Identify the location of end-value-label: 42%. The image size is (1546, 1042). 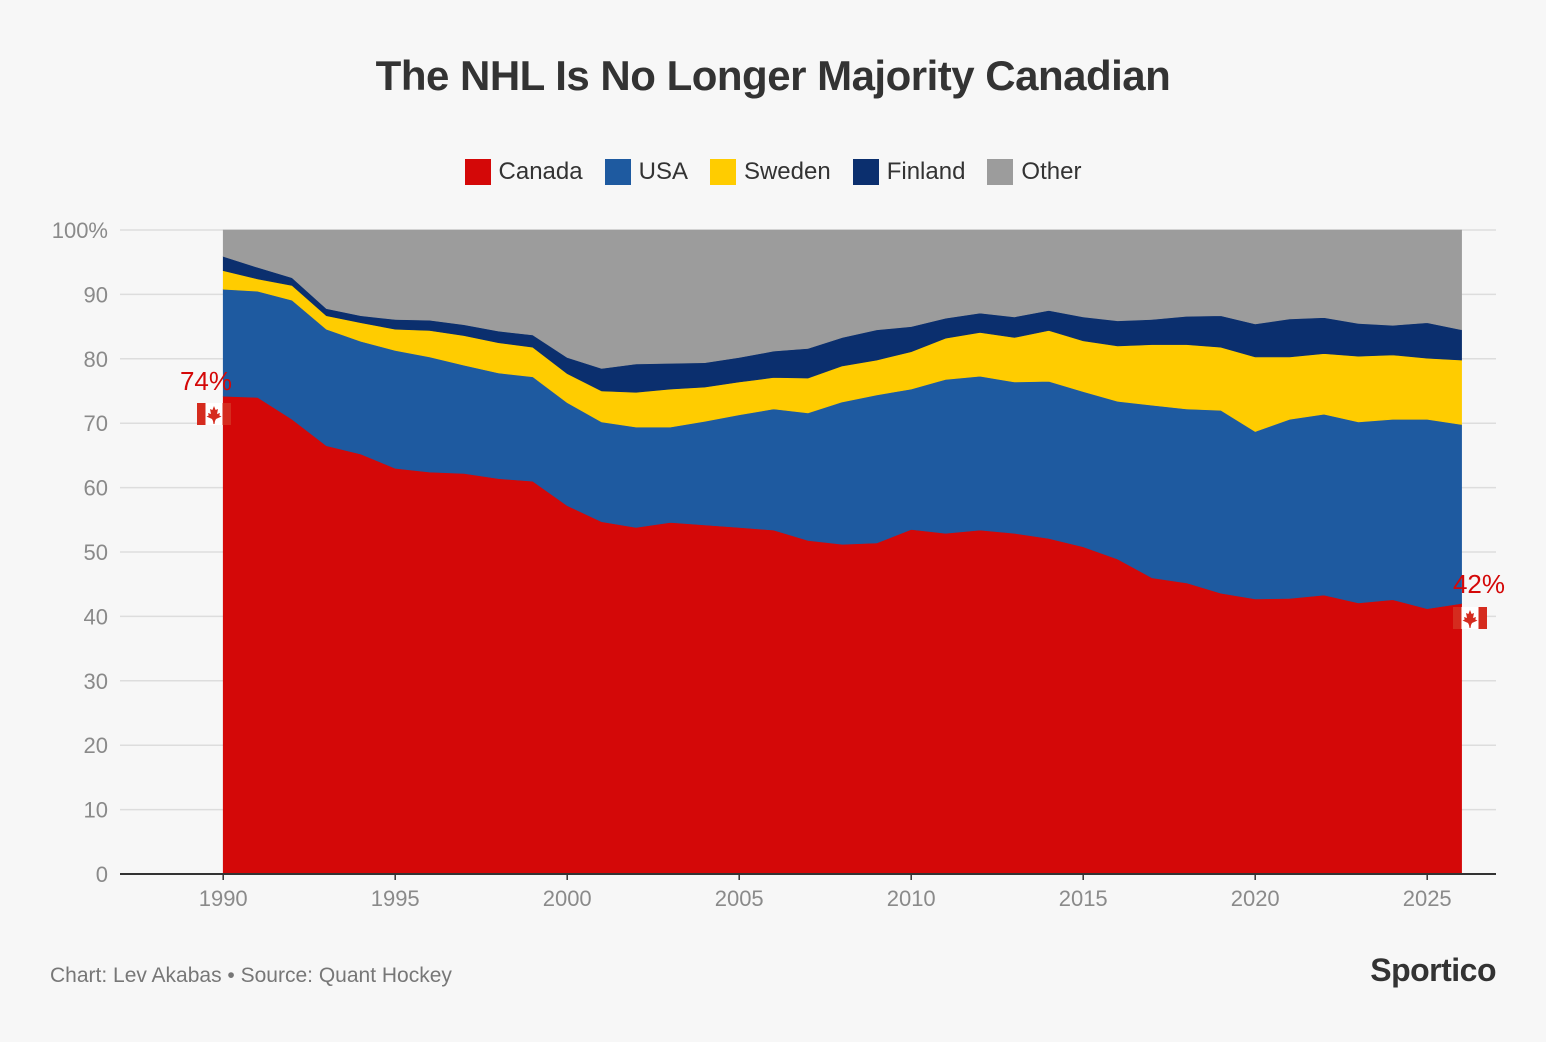
(1479, 584).